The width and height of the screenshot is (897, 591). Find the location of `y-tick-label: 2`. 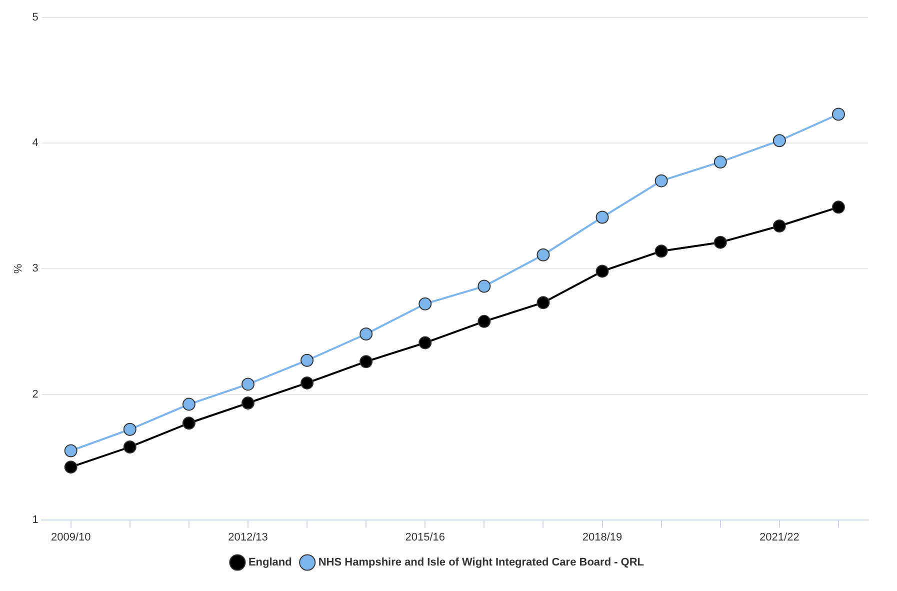

y-tick-label: 2 is located at coordinates (35, 394).